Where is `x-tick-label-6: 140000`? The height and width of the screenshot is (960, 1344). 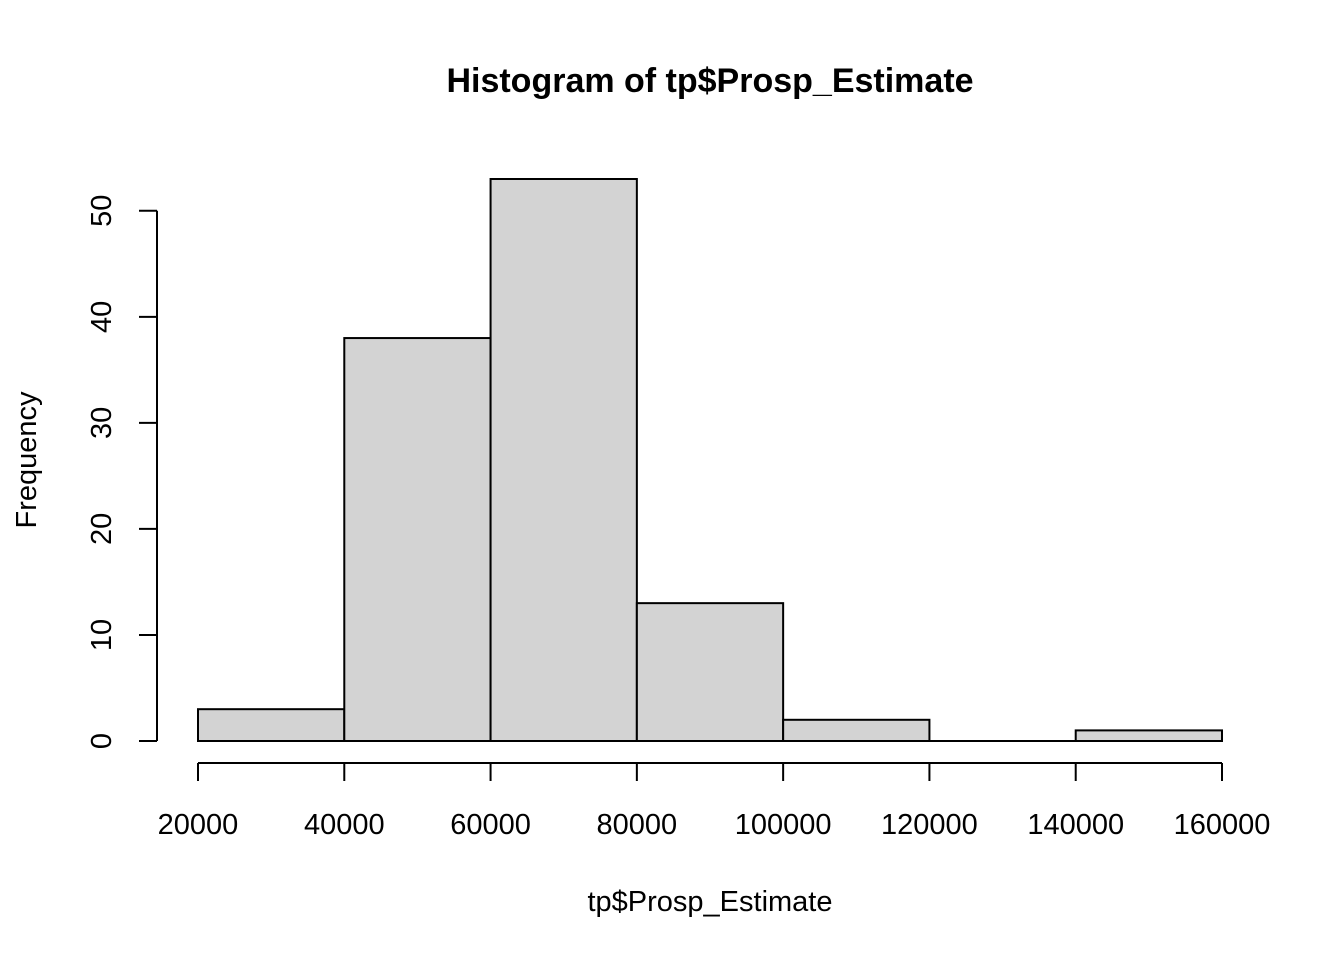 x-tick-label-6: 140000 is located at coordinates (1075, 825).